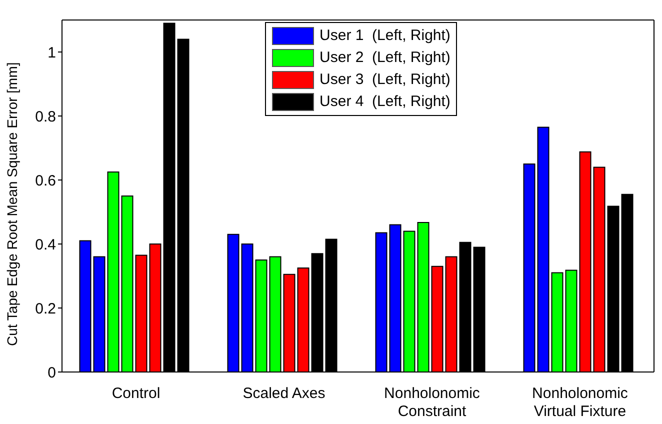 The height and width of the screenshot is (424, 662). What do you see at coordinates (45, 245) in the screenshot?
I see `y-tick-label: 0.4` at bounding box center [45, 245].